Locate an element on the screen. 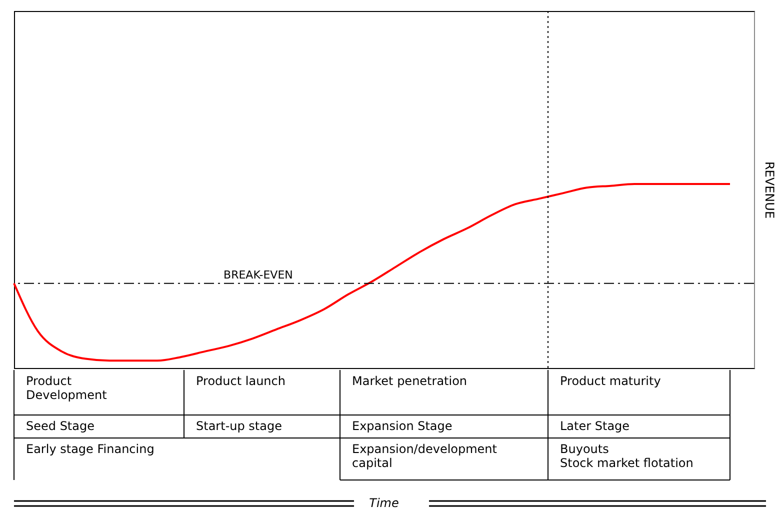 Image resolution: width=782 pixels, height=517 pixels. ref-line-label: BREAK-EVEN is located at coordinates (258, 275).